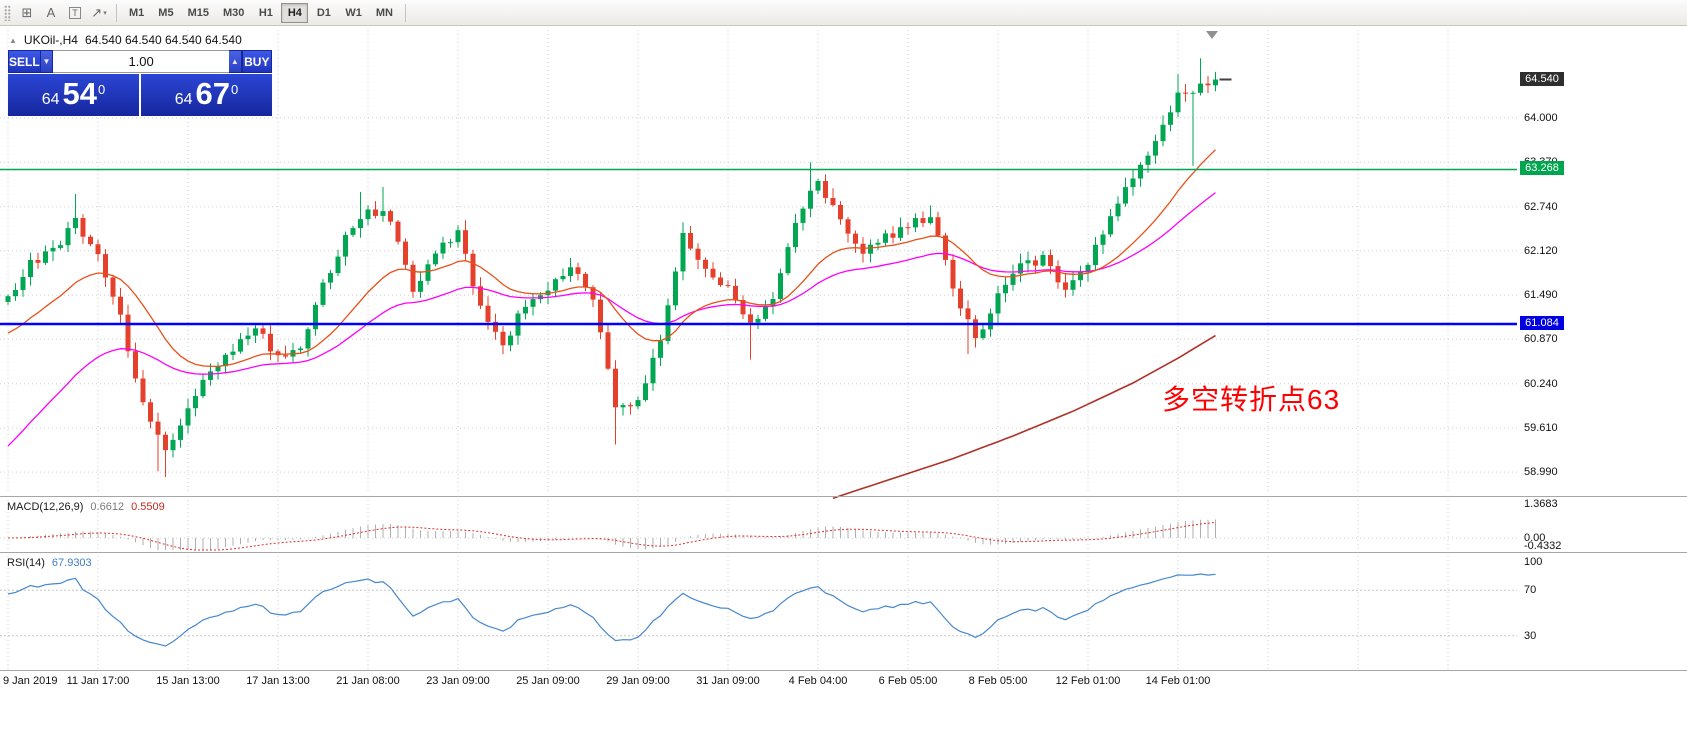  I want to click on timeframe-button-w1: W1, so click(353, 12).